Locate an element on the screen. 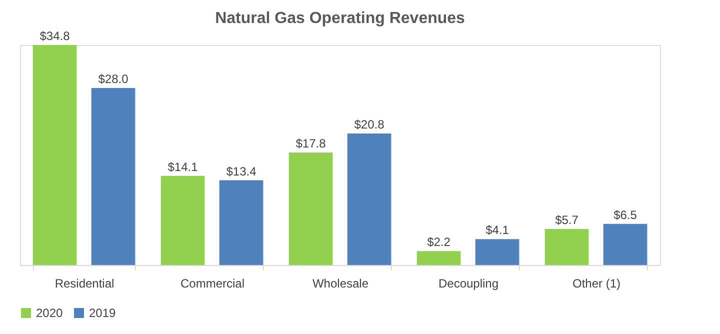 This screenshot has width=720, height=334. x-tick-label: Decoupling is located at coordinates (468, 283).